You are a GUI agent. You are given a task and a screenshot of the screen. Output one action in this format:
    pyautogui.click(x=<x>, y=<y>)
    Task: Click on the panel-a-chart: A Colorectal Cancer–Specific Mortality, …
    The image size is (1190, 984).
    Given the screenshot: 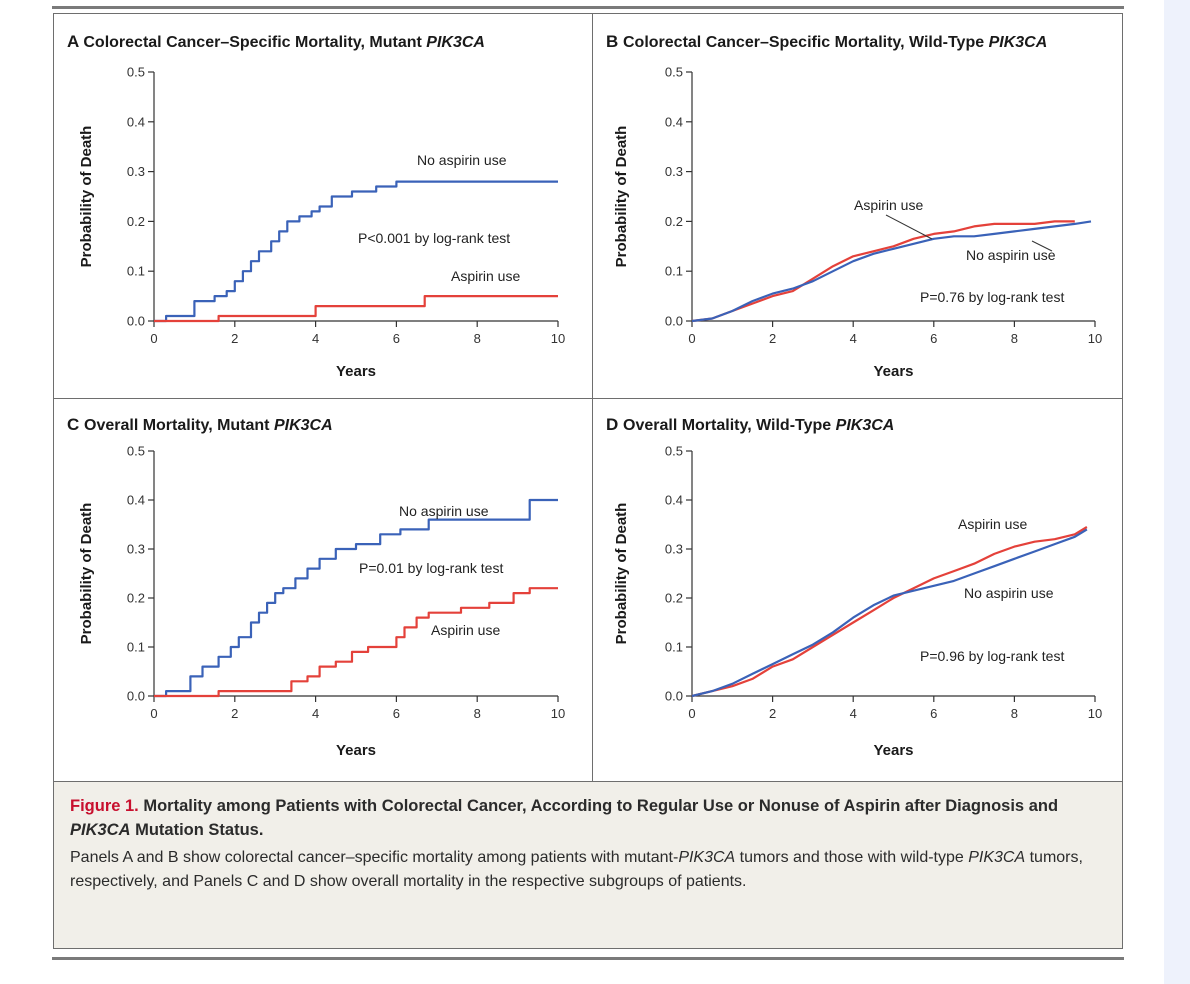 What is the action you would take?
    pyautogui.click(x=316, y=206)
    